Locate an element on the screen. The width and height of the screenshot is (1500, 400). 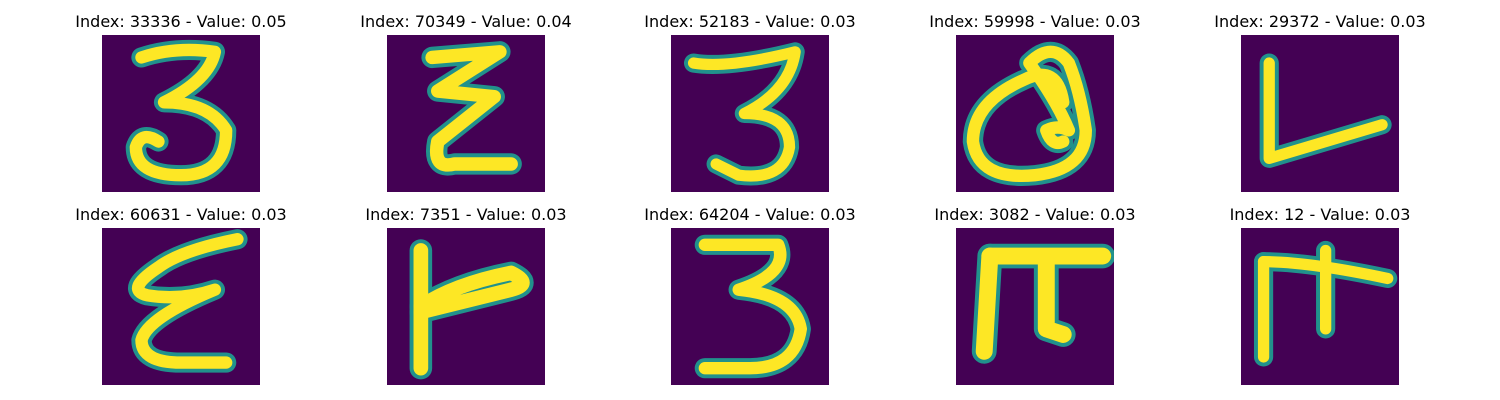
sample-title: Index: 29372 - Value: 0.03 is located at coordinates (1320, 21).